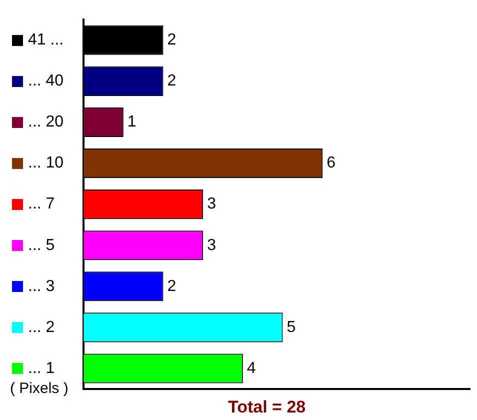 The height and width of the screenshot is (420, 477). Describe the element at coordinates (41, 327) in the screenshot. I see `y-tick-label: ... 2` at that location.